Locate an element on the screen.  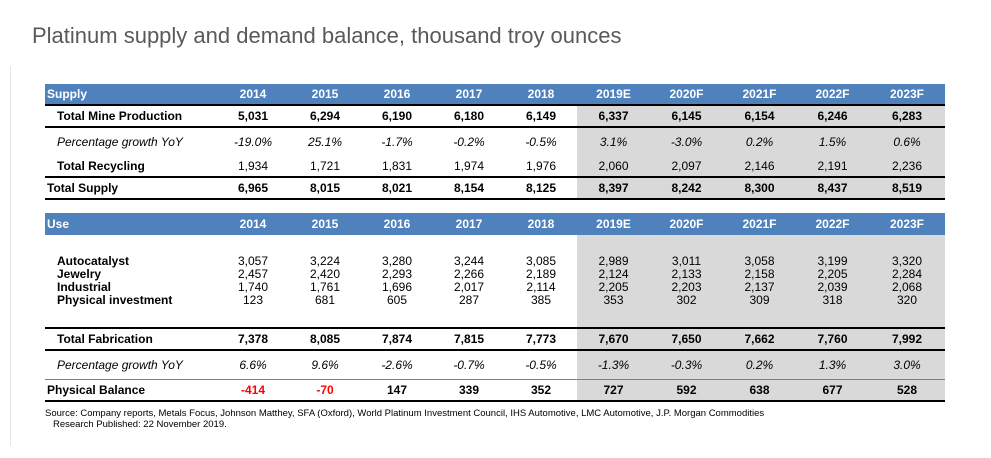
row-label: Autocatalyst is located at coordinates (93, 261).